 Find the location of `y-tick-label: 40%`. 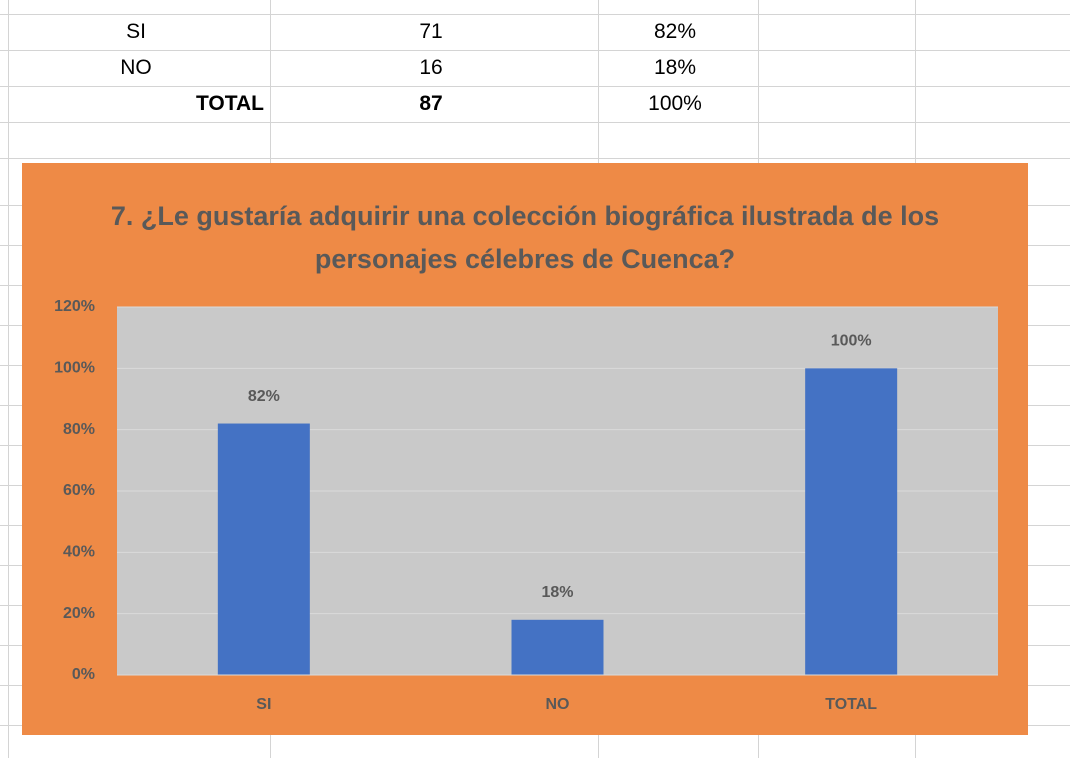

y-tick-label: 40% is located at coordinates (79, 552).